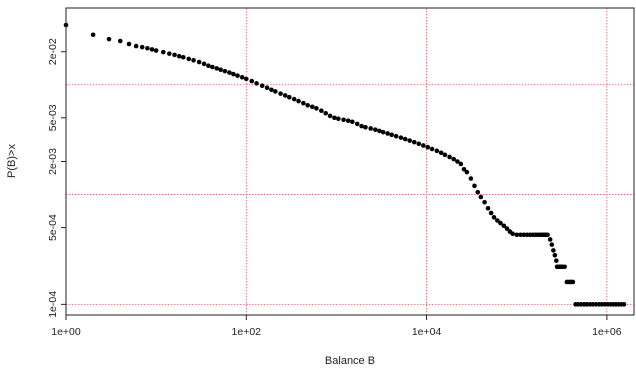  What do you see at coordinates (53, 51) in the screenshot?
I see `y-tick-label: 2e-02` at bounding box center [53, 51].